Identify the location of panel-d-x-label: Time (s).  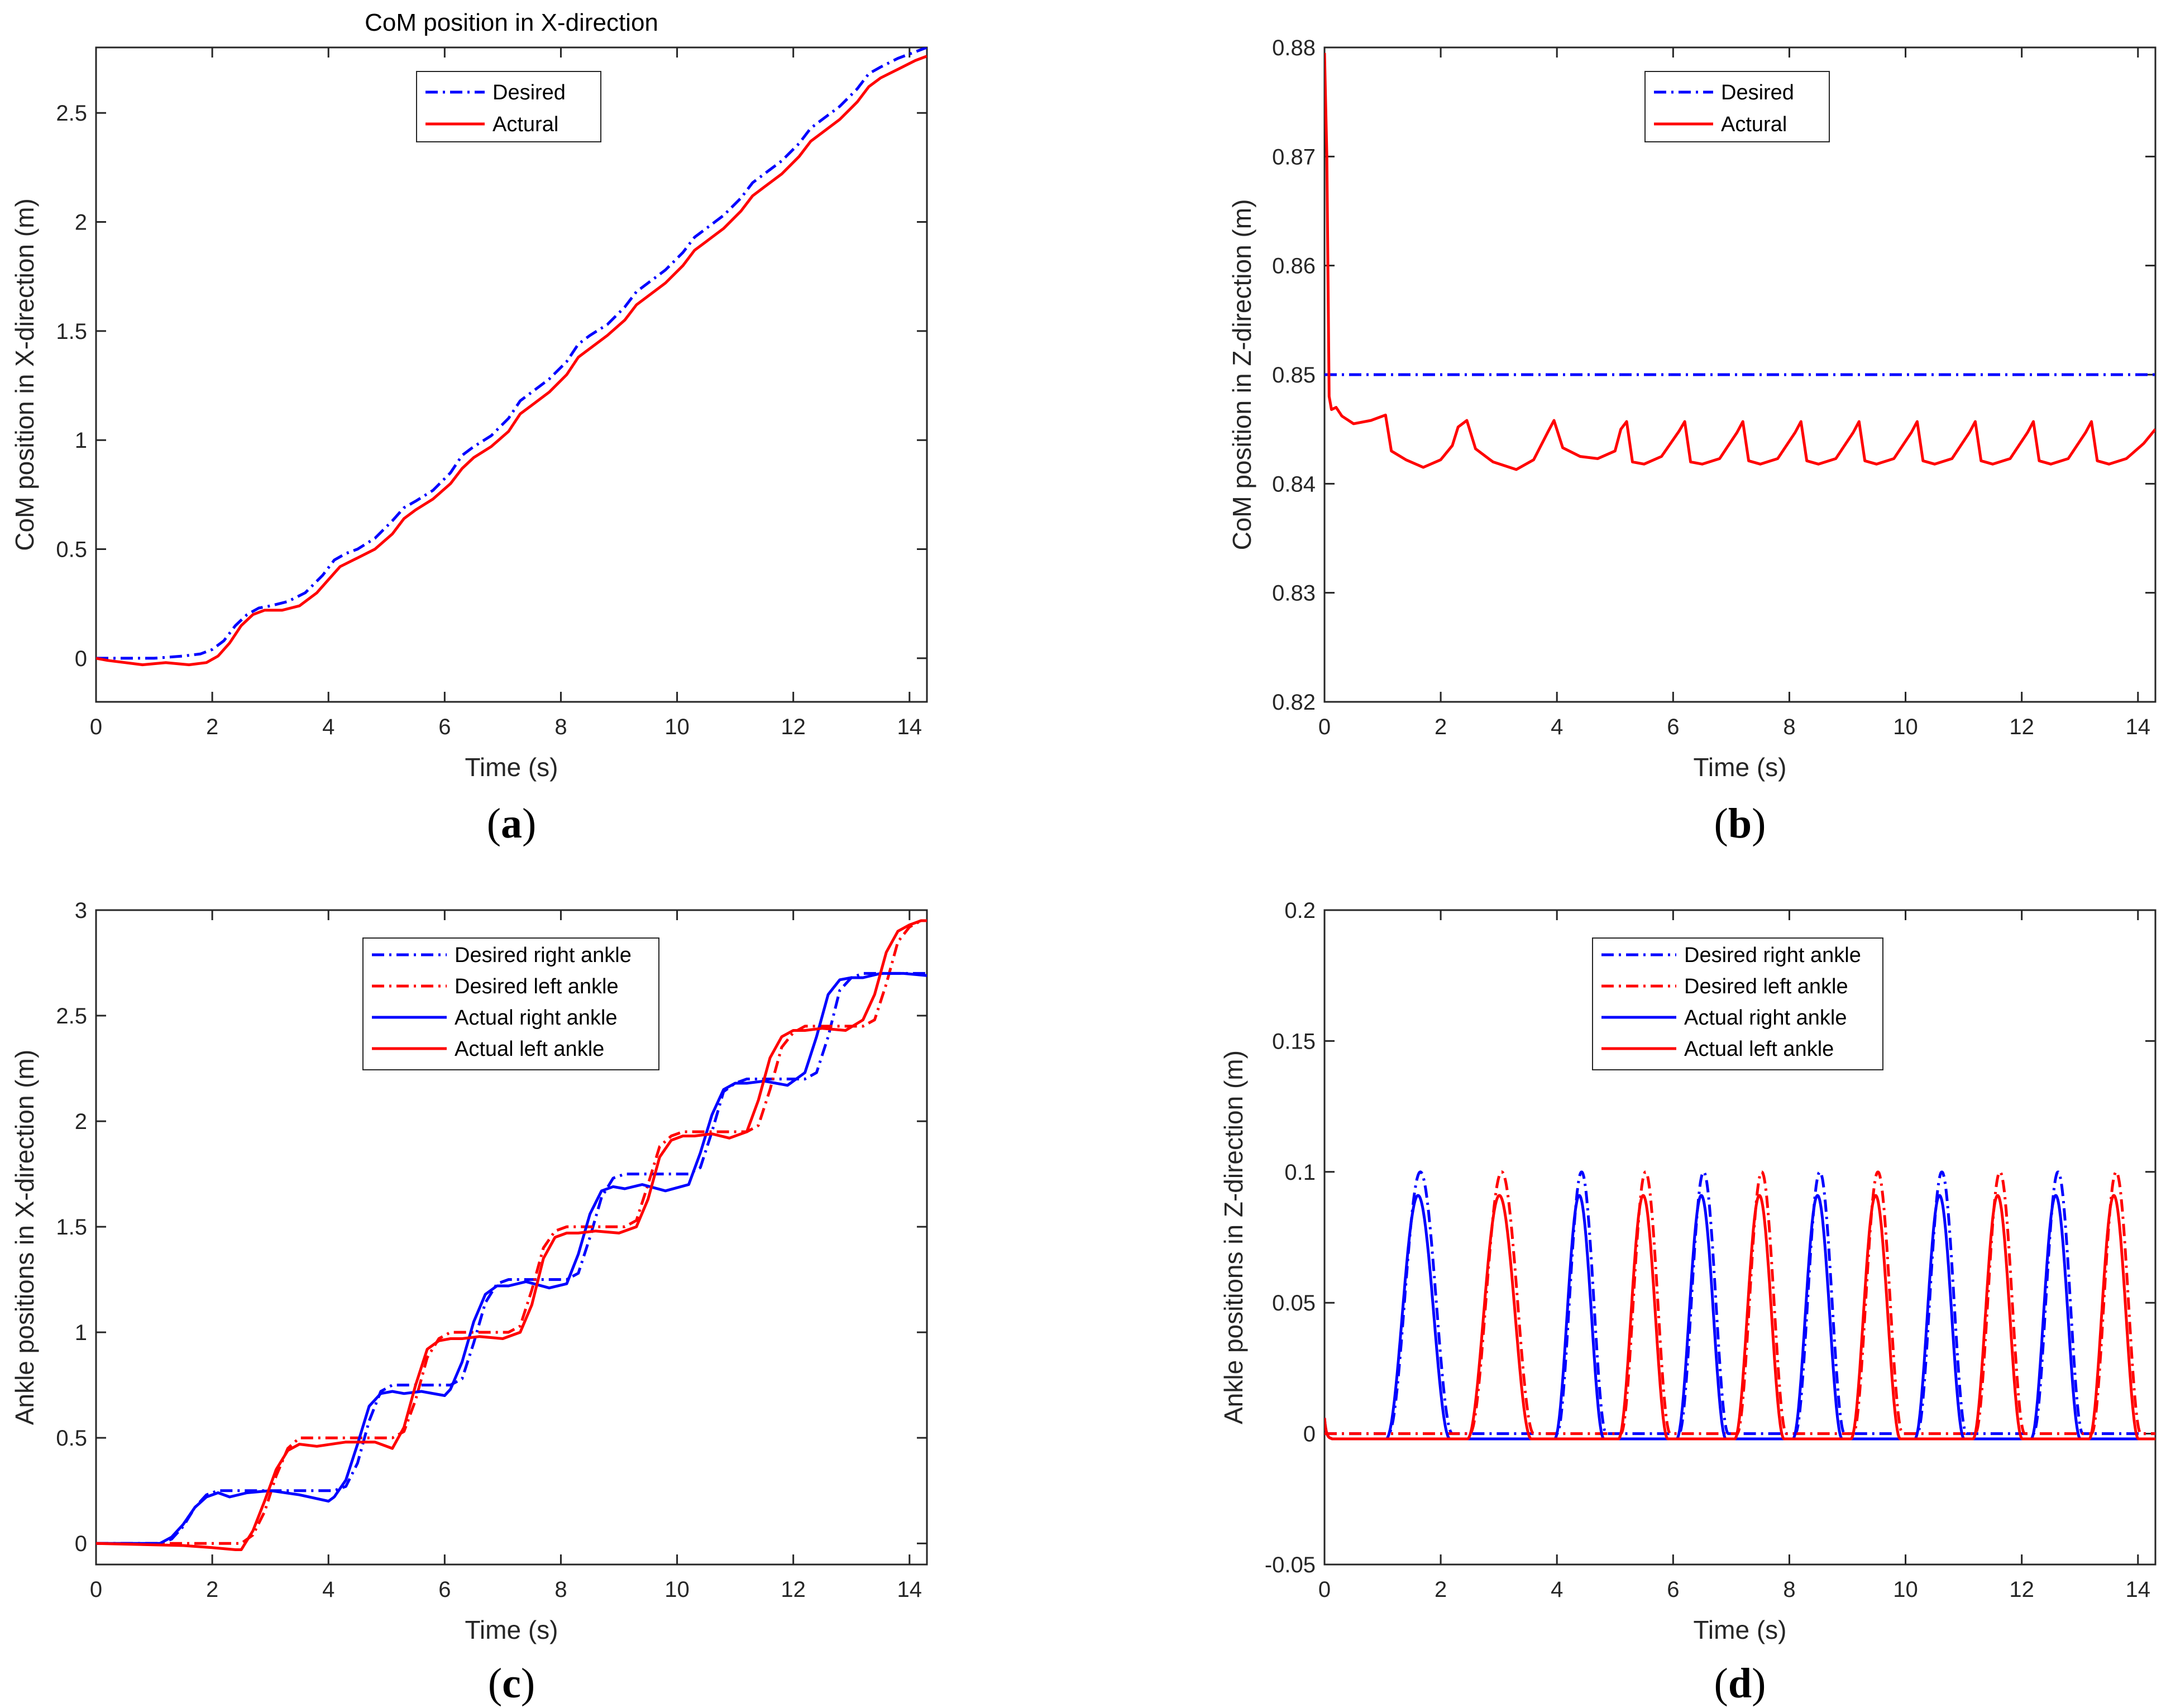
(1740, 1629).